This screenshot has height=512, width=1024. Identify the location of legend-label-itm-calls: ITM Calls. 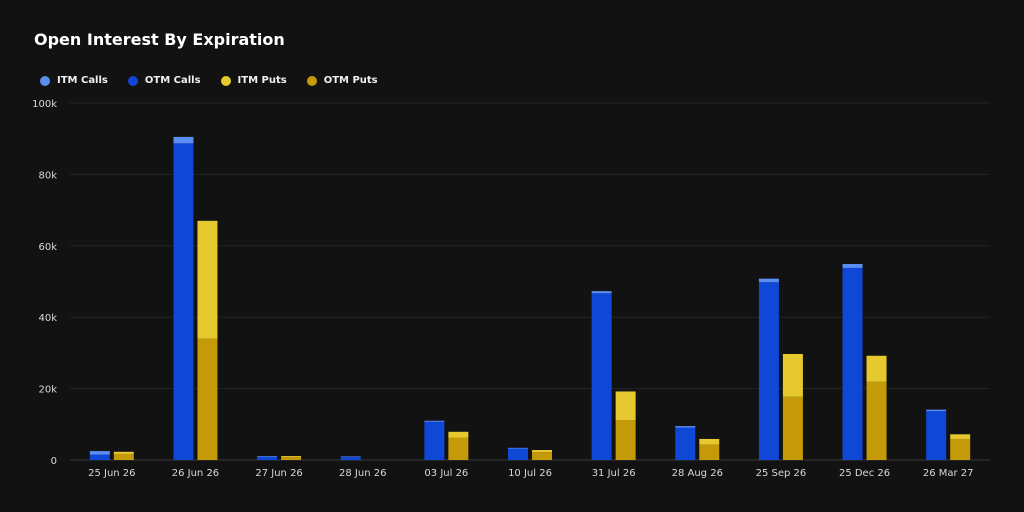
(82, 80).